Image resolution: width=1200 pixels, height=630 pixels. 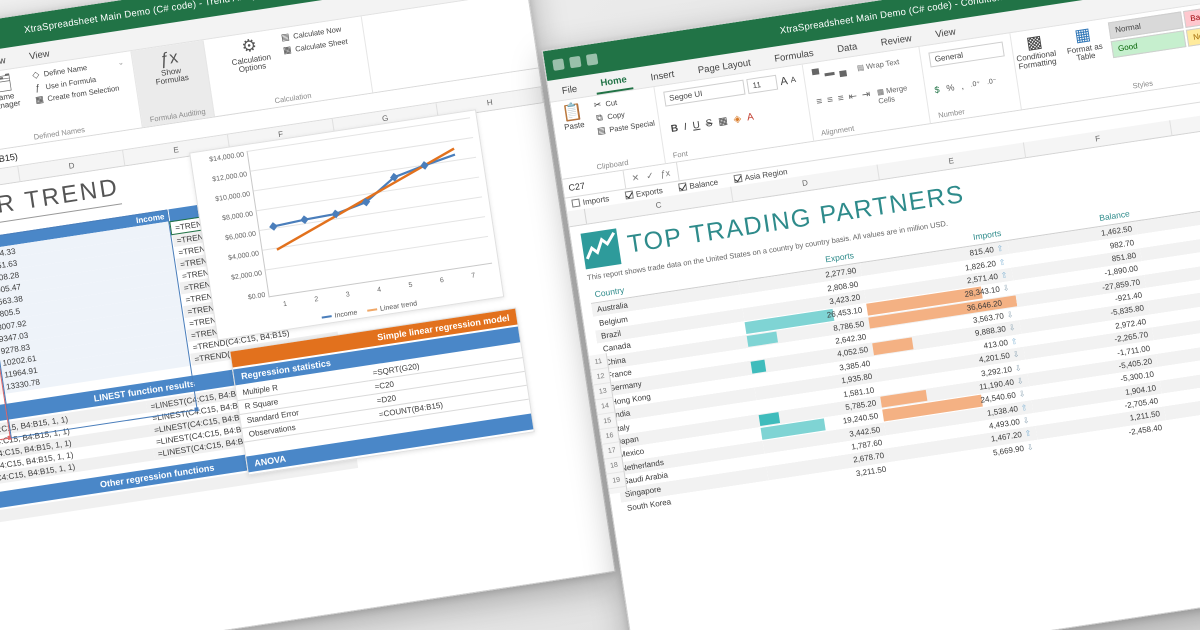 What do you see at coordinates (750, 117) in the screenshot?
I see `font-color-icon: A` at bounding box center [750, 117].